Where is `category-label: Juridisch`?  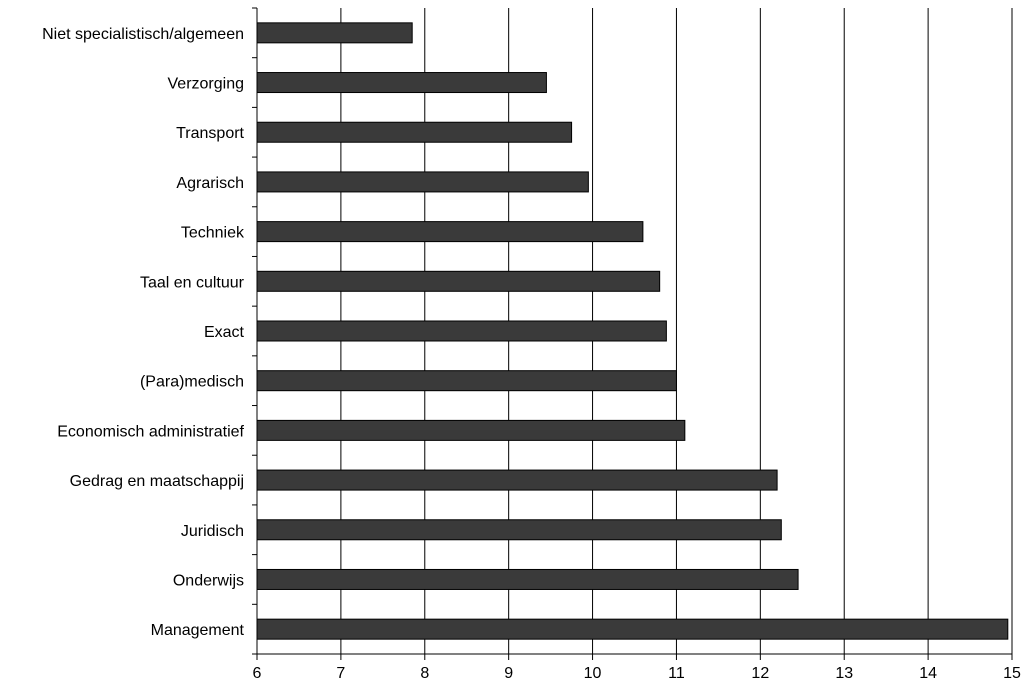
category-label: Juridisch is located at coordinates (212, 531).